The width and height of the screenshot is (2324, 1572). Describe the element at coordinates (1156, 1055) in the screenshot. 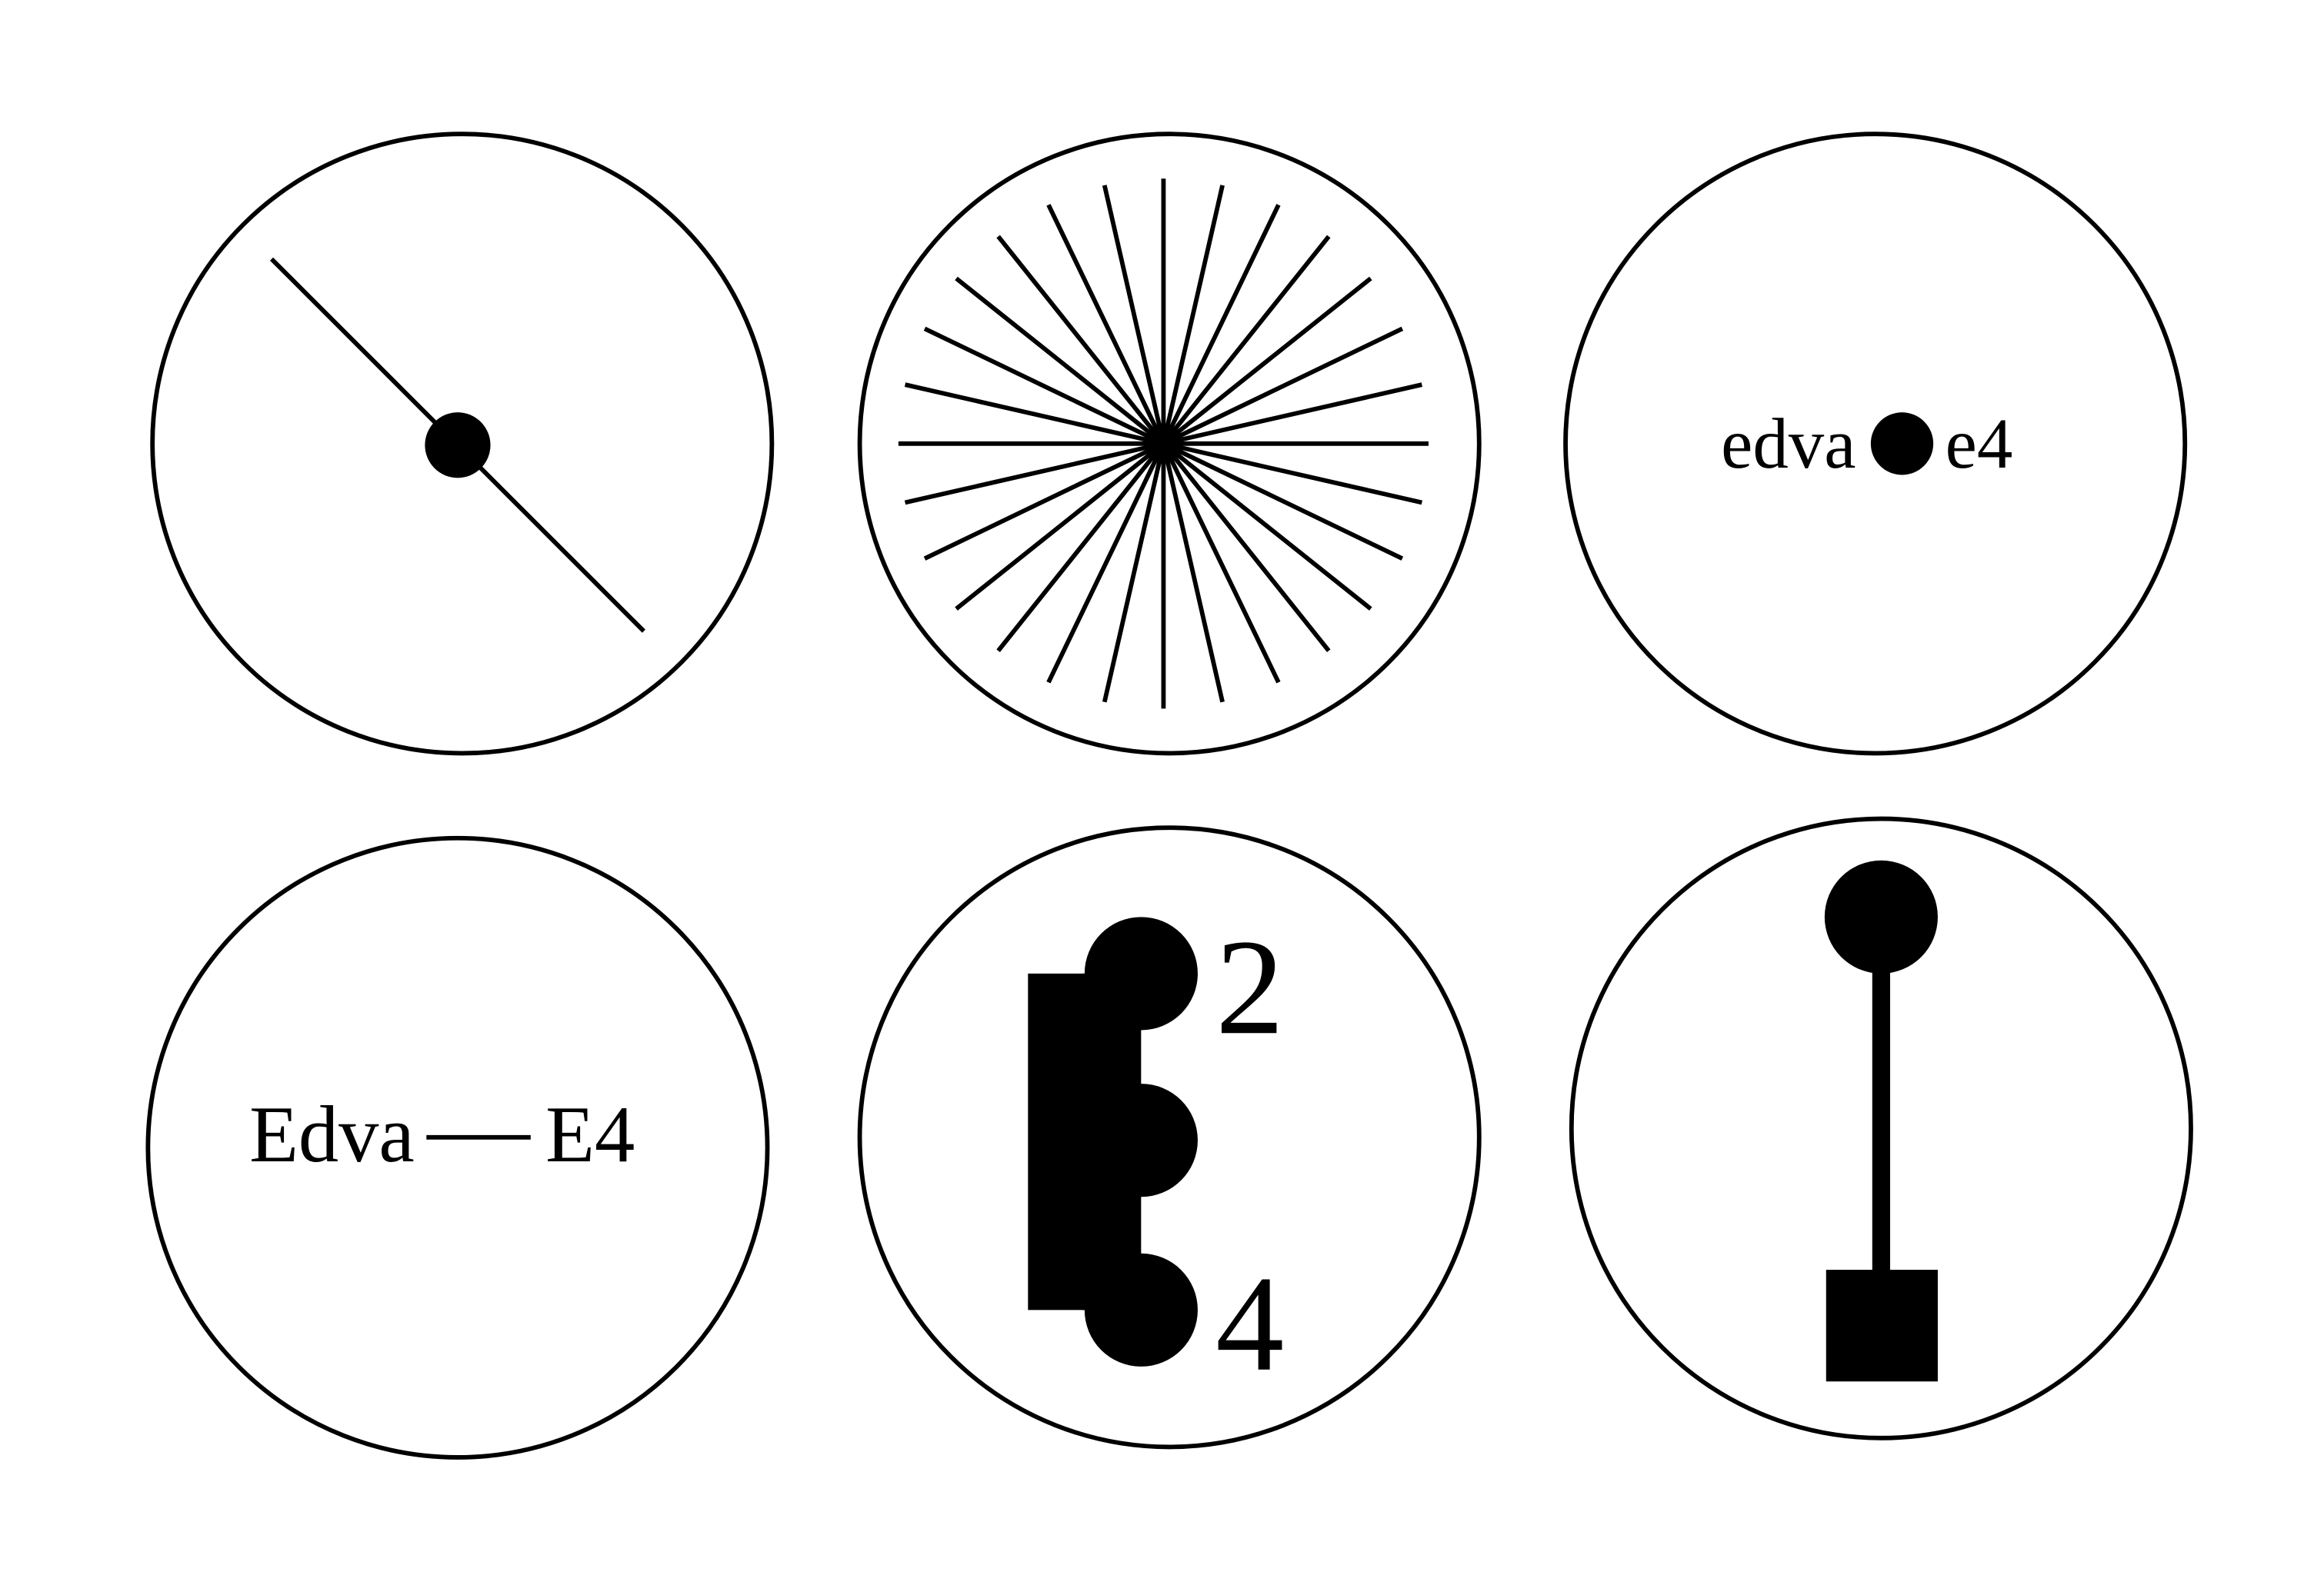

I see `spine-notch-top` at that location.